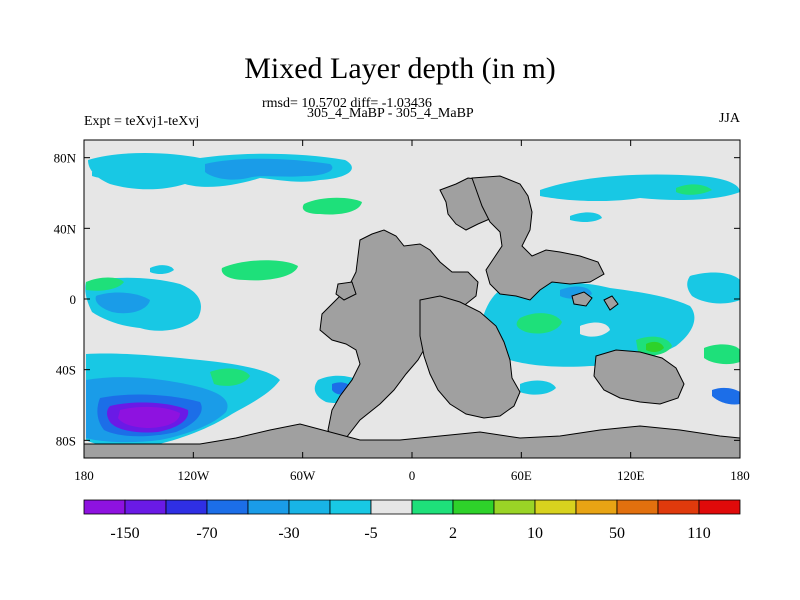  What do you see at coordinates (390, 113) in the screenshot?
I see `chart-subtitle: 305_4_MaBP - 305_4_MaBP` at bounding box center [390, 113].